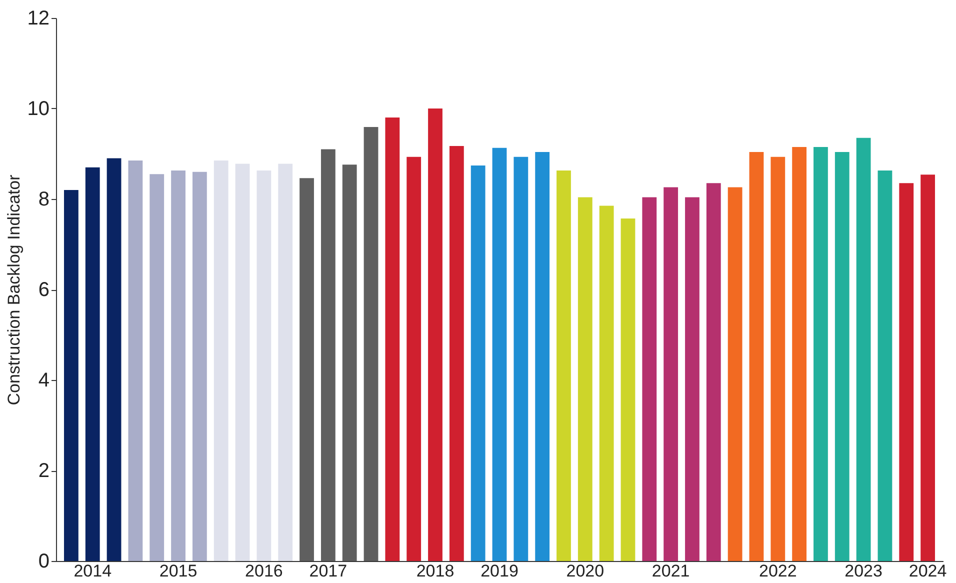 This screenshot has height=583, width=956. What do you see at coordinates (328, 571) in the screenshot?
I see `x-tick-label: 2017` at bounding box center [328, 571].